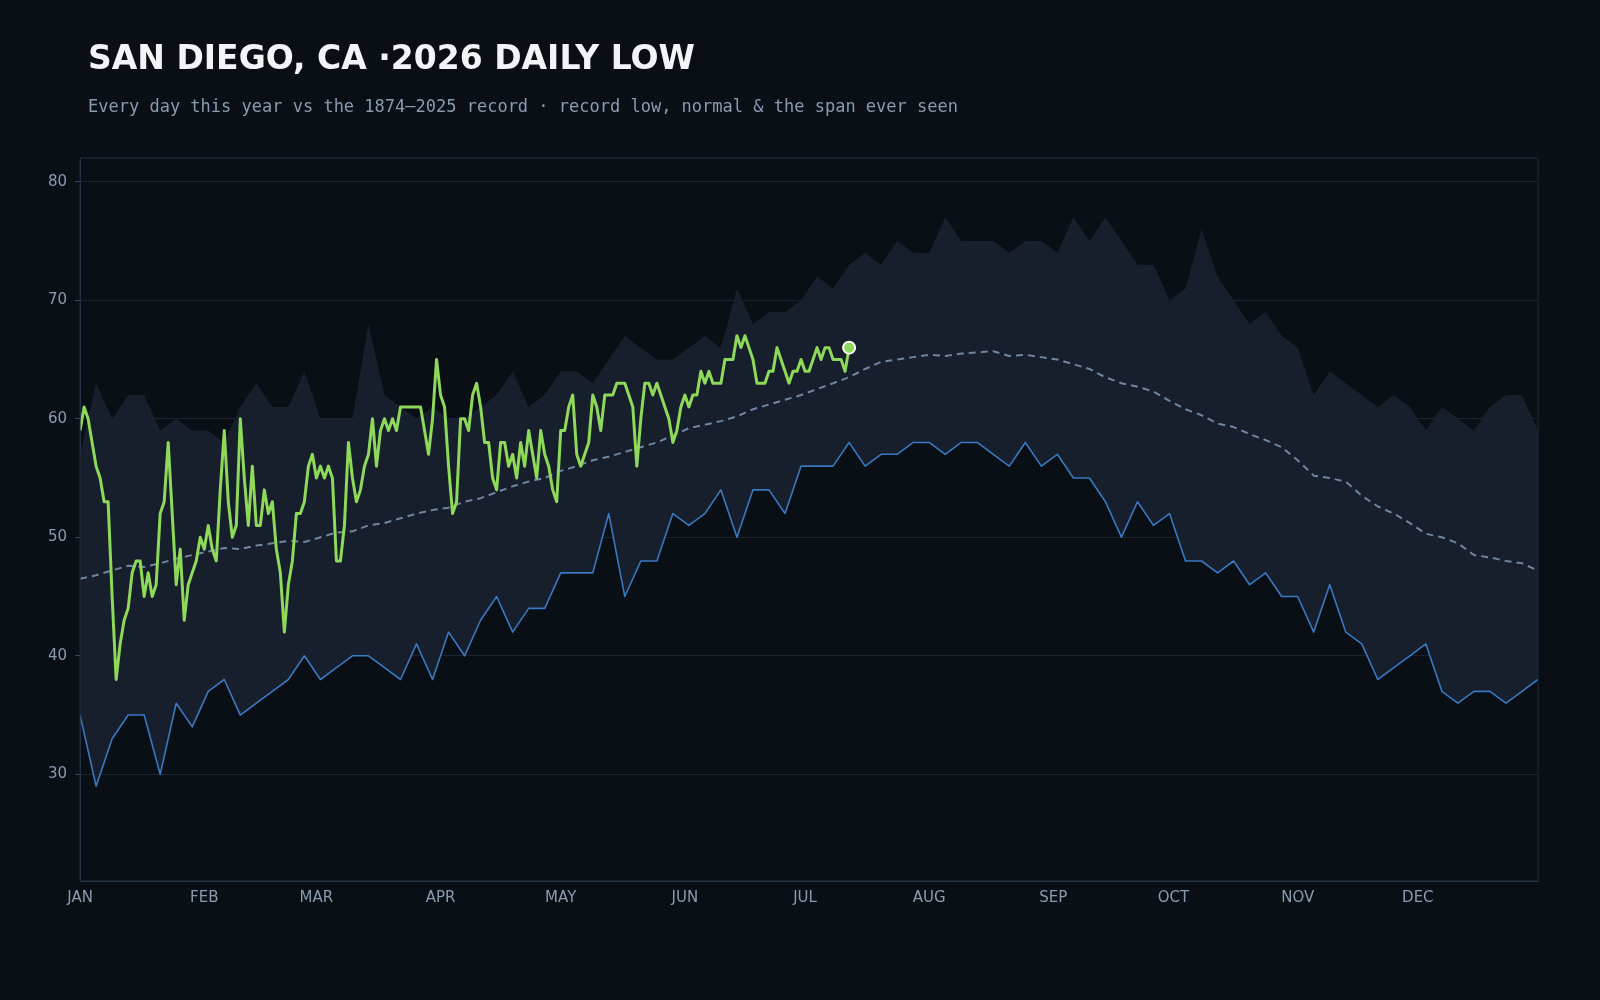 This screenshot has width=1600, height=1000. What do you see at coordinates (57, 417) in the screenshot?
I see `y-tick-label: 60` at bounding box center [57, 417].